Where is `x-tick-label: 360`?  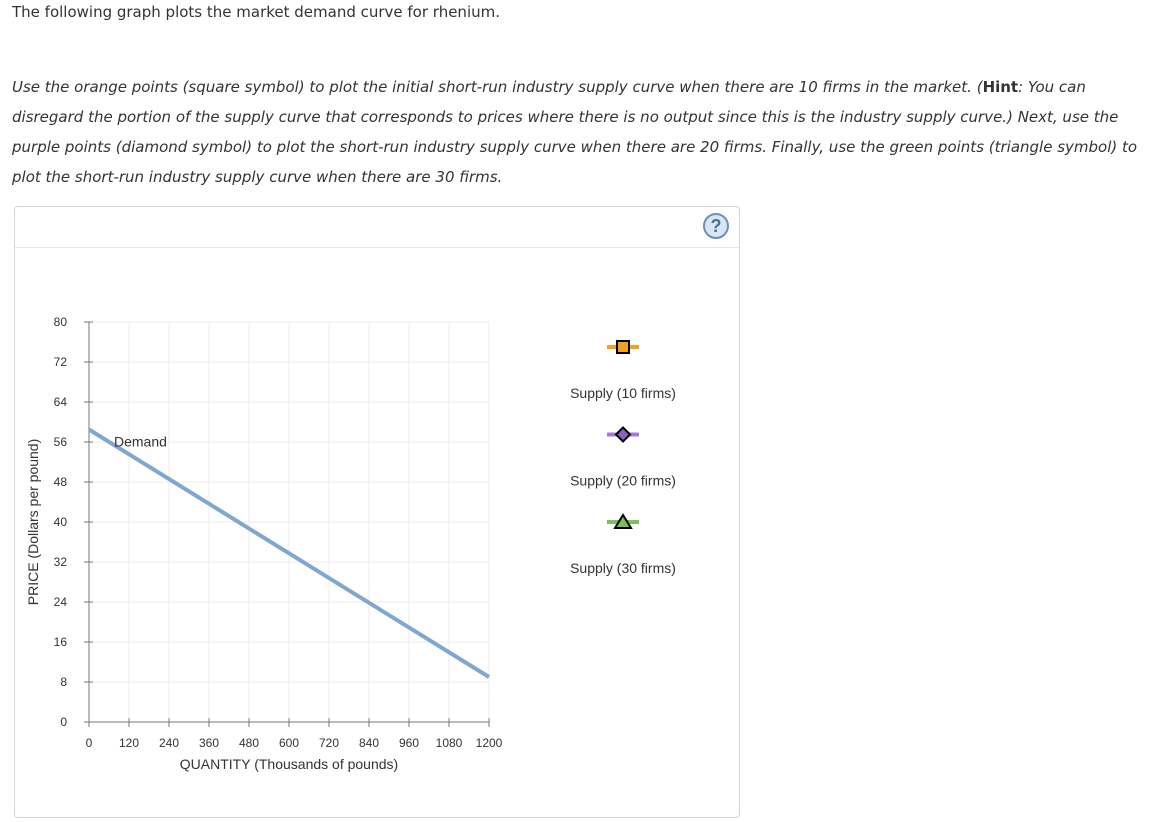 x-tick-label: 360 is located at coordinates (209, 743).